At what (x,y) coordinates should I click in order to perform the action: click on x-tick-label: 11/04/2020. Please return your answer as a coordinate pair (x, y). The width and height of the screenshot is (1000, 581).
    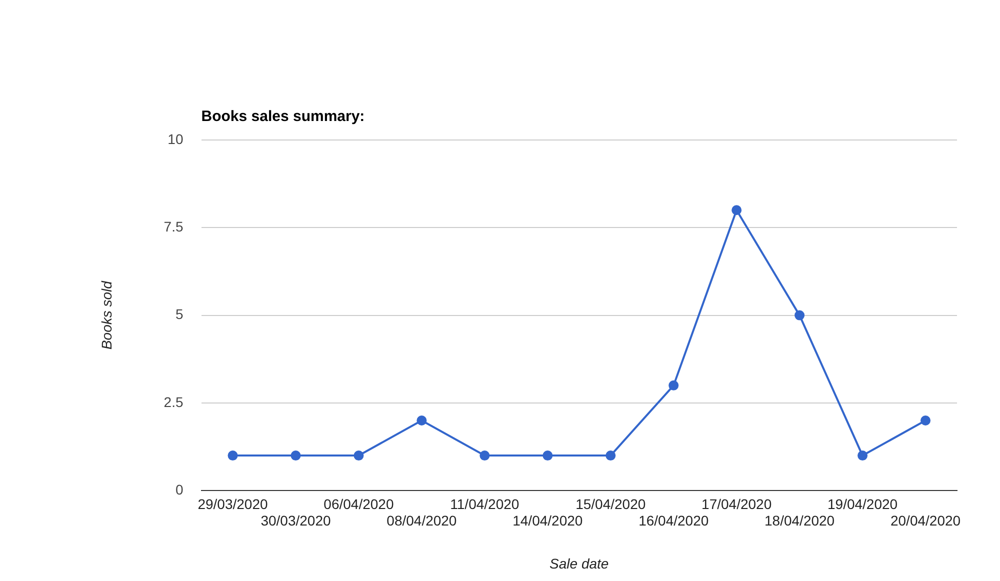
    Looking at the image, I should click on (485, 504).